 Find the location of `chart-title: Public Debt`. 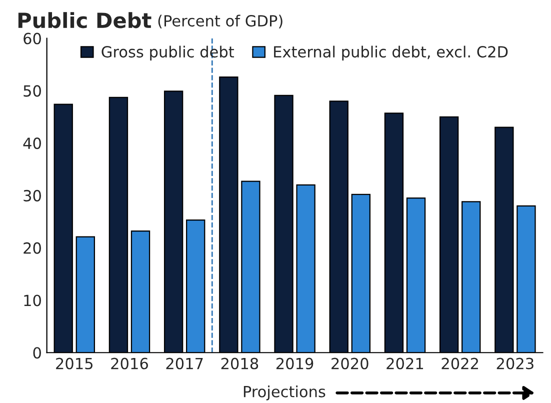

chart-title: Public Debt is located at coordinates (85, 20).